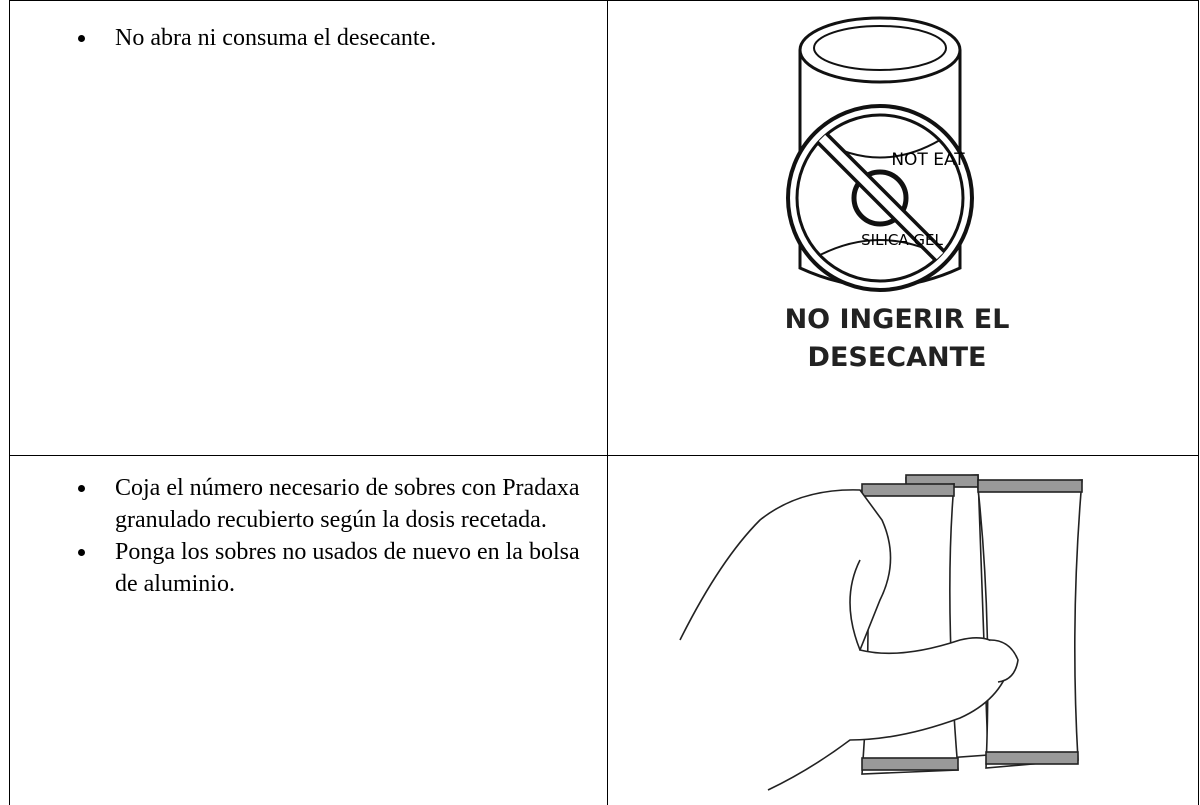 This screenshot has width=1200, height=805. I want to click on column-divider, so click(607, 402).